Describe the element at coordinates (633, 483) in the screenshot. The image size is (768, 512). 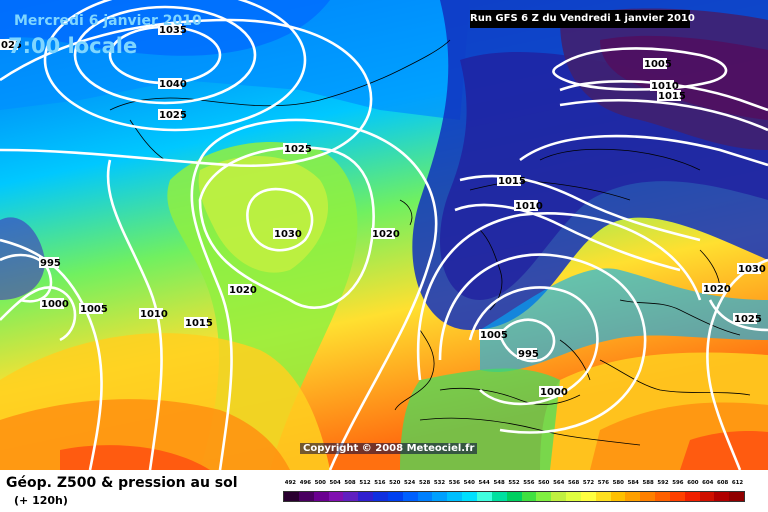
I see `color-scale-value: 584` at that location.